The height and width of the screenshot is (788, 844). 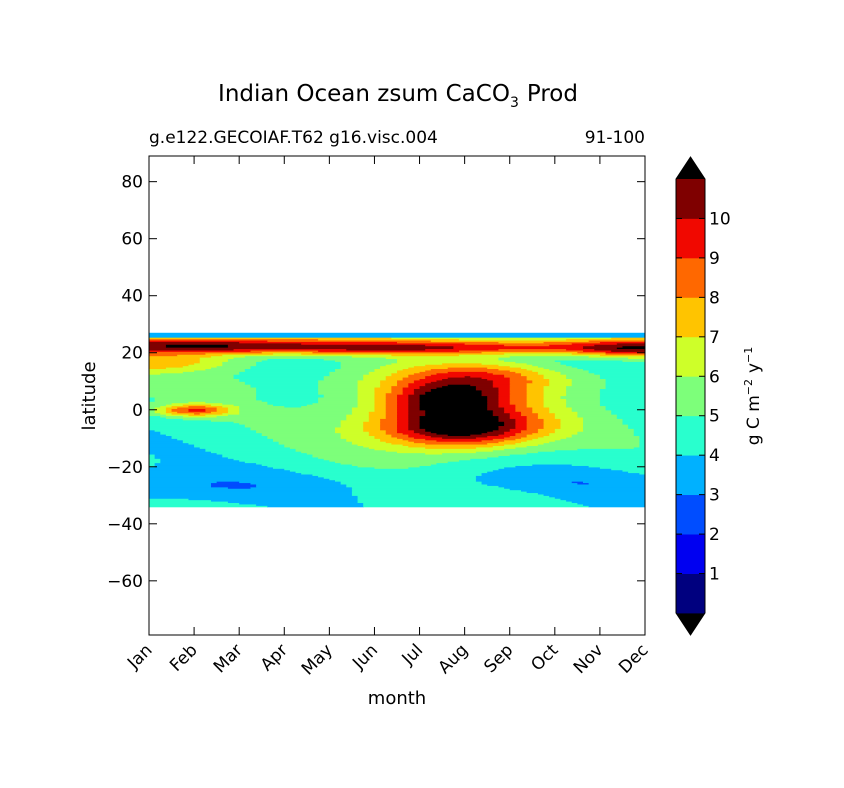 What do you see at coordinates (89, 395) in the screenshot?
I see `y-axis-label: latitude` at bounding box center [89, 395].